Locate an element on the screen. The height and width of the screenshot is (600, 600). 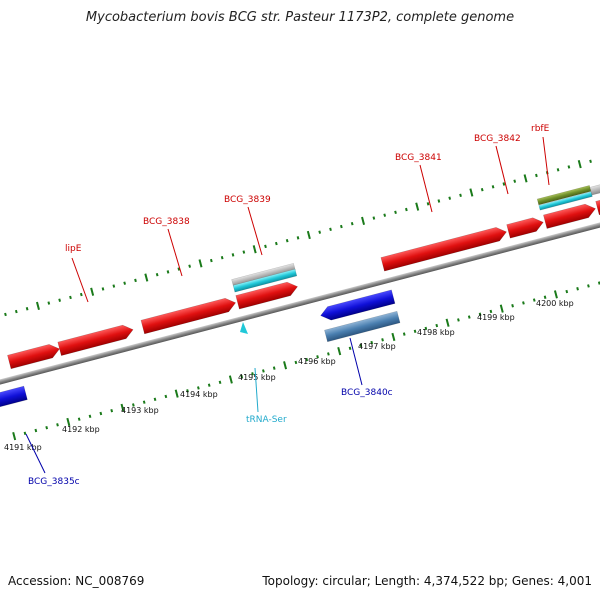
gene-label: BCG_3841 is located at coordinates (418, 158).